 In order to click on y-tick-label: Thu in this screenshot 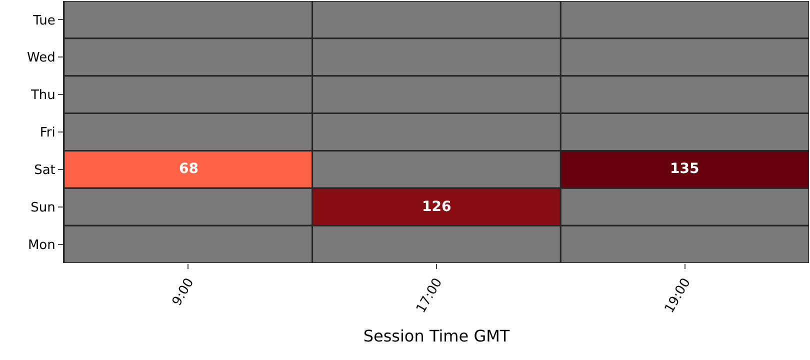, I will do `click(43, 96)`.